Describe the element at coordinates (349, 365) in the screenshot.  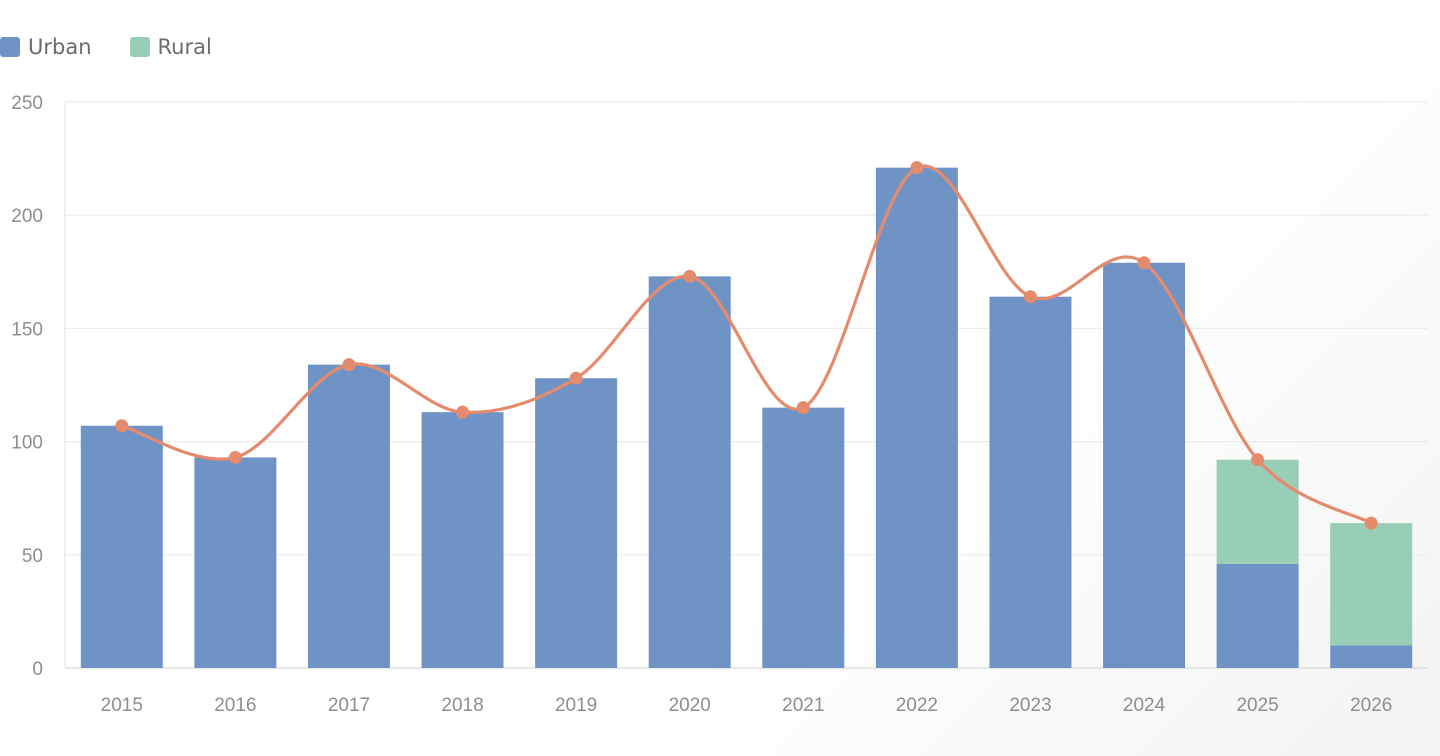
I see `trend-point-2017` at that location.